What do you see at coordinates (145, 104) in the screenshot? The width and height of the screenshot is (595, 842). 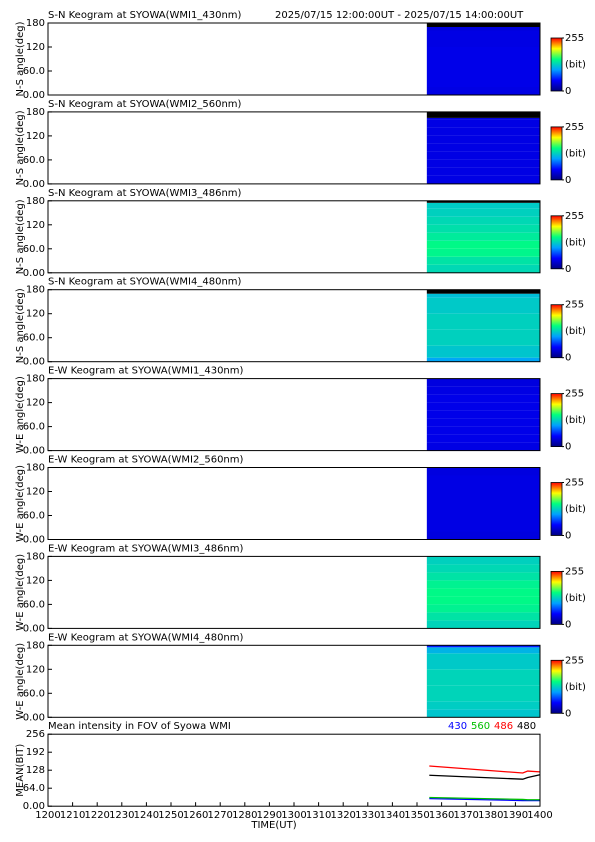 I see `panel-title: S-N Keogram at SYOWA(WMI2_560nm)` at bounding box center [145, 104].